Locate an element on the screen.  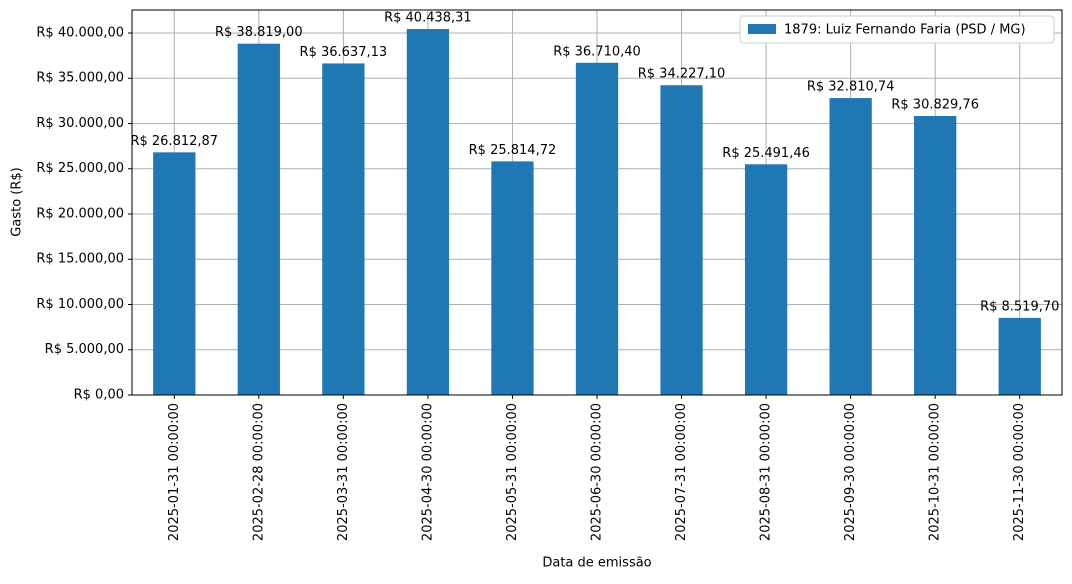
data-label: R$ 34.227,10 is located at coordinates (682, 74).